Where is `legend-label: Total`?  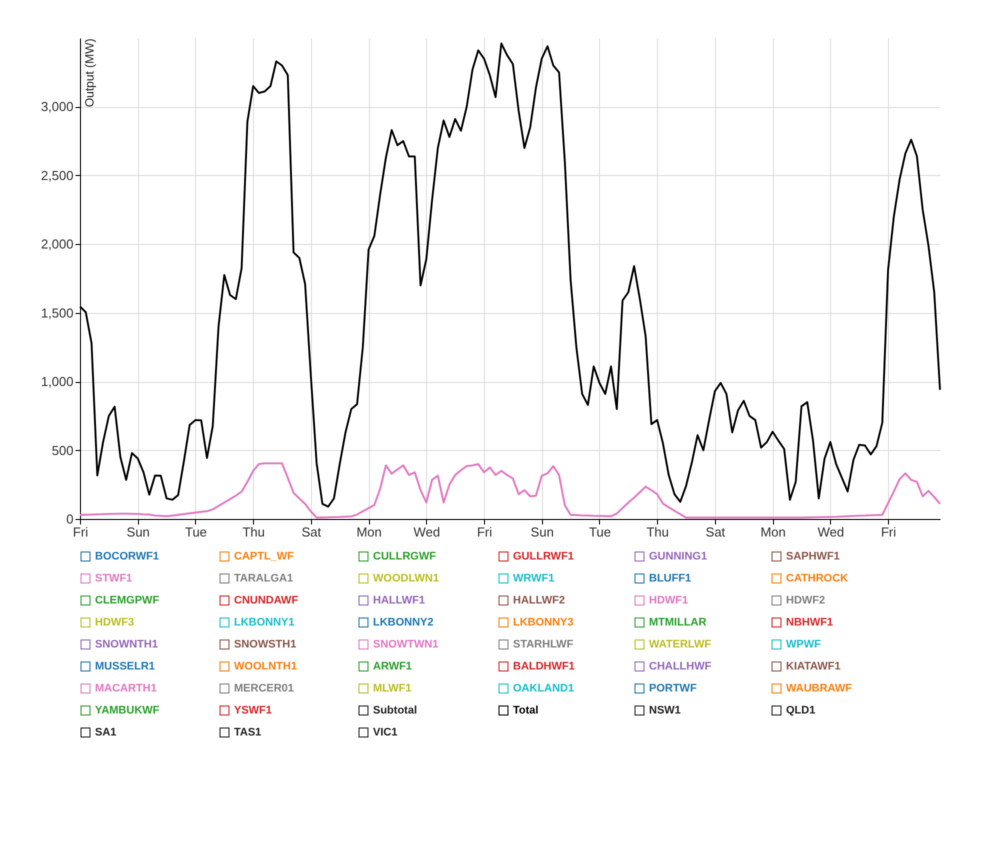 legend-label: Total is located at coordinates (525, 710).